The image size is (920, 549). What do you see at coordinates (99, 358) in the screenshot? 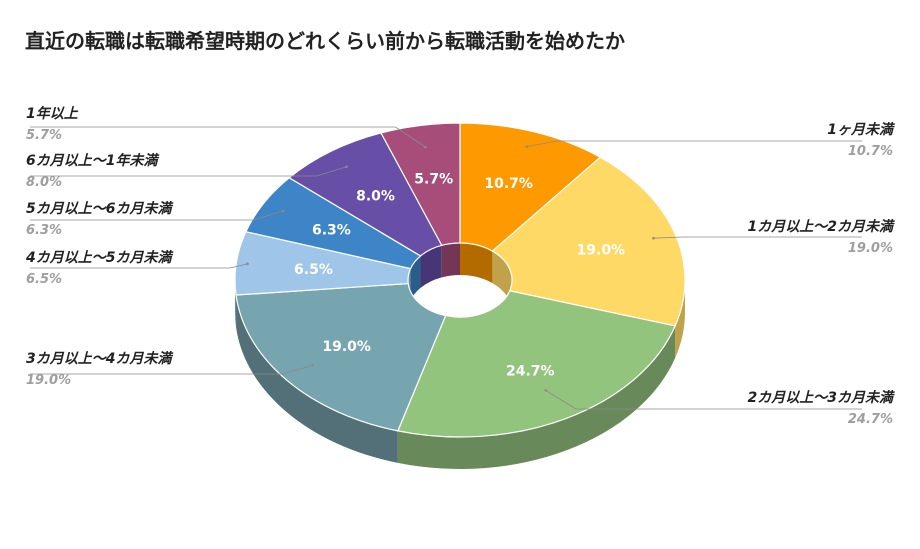
I see `category-label: 3カ月以上〜4カ月未満` at bounding box center [99, 358].